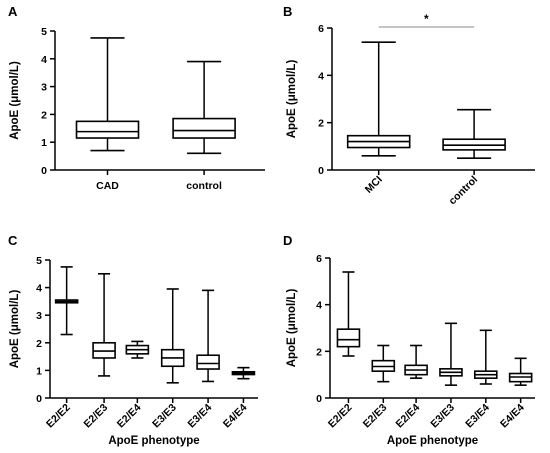 The image size is (550, 453). I want to click on significance-marker: *, so click(426, 19).